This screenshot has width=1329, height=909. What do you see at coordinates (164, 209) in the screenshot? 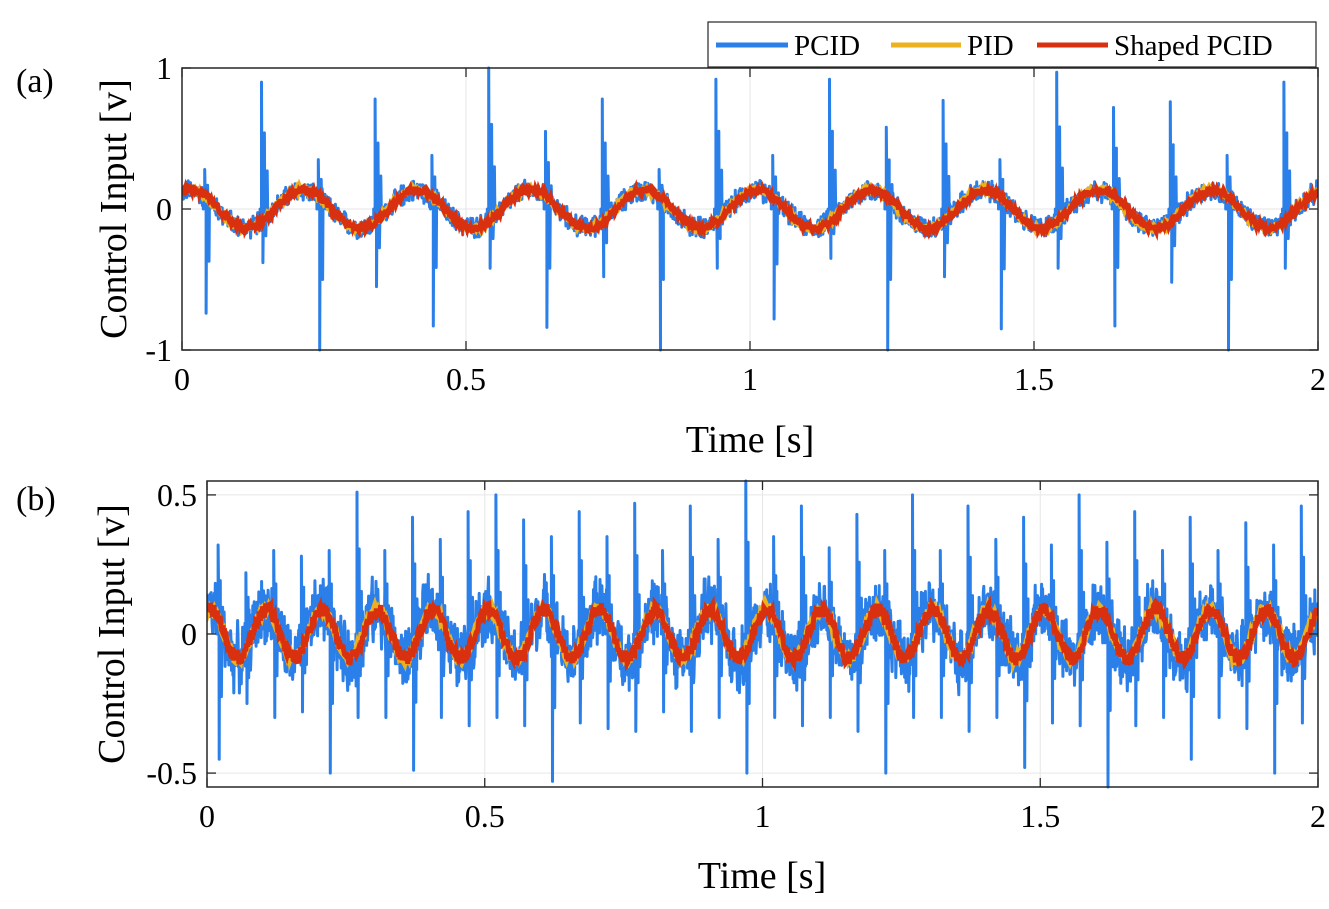
I see `panel-a-ytick-label-1: 0` at bounding box center [164, 209].